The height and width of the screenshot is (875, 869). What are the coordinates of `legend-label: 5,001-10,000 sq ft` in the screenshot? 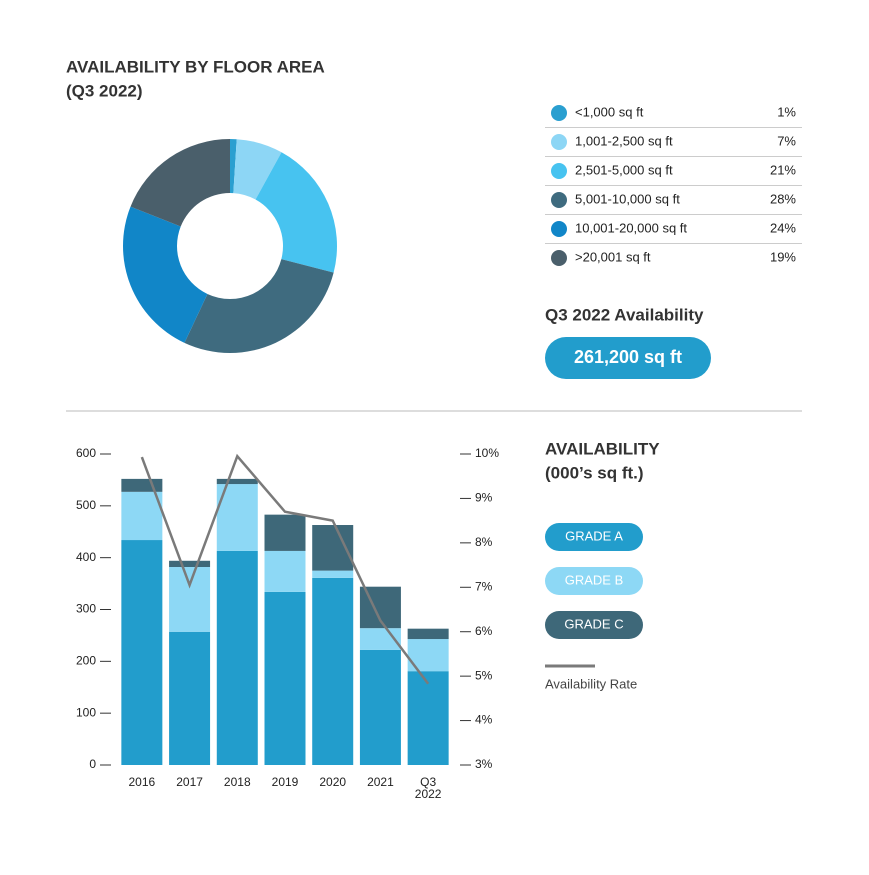 It's located at (627, 198).